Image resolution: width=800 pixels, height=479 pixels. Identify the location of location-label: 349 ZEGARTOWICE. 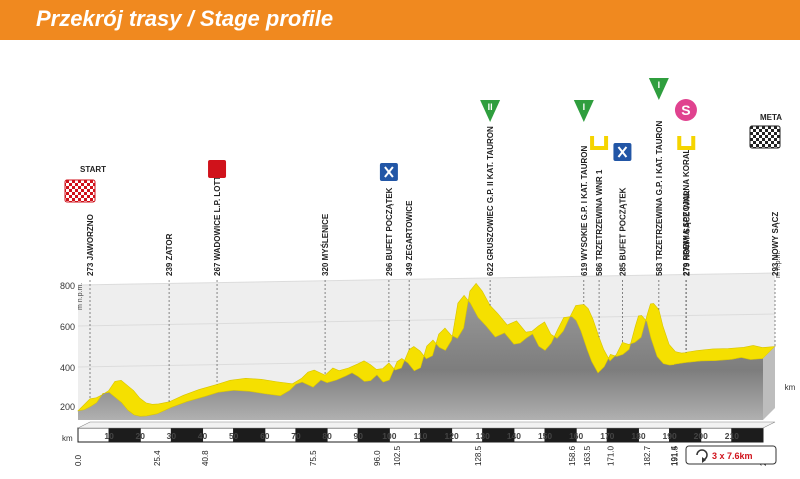
(409, 238).